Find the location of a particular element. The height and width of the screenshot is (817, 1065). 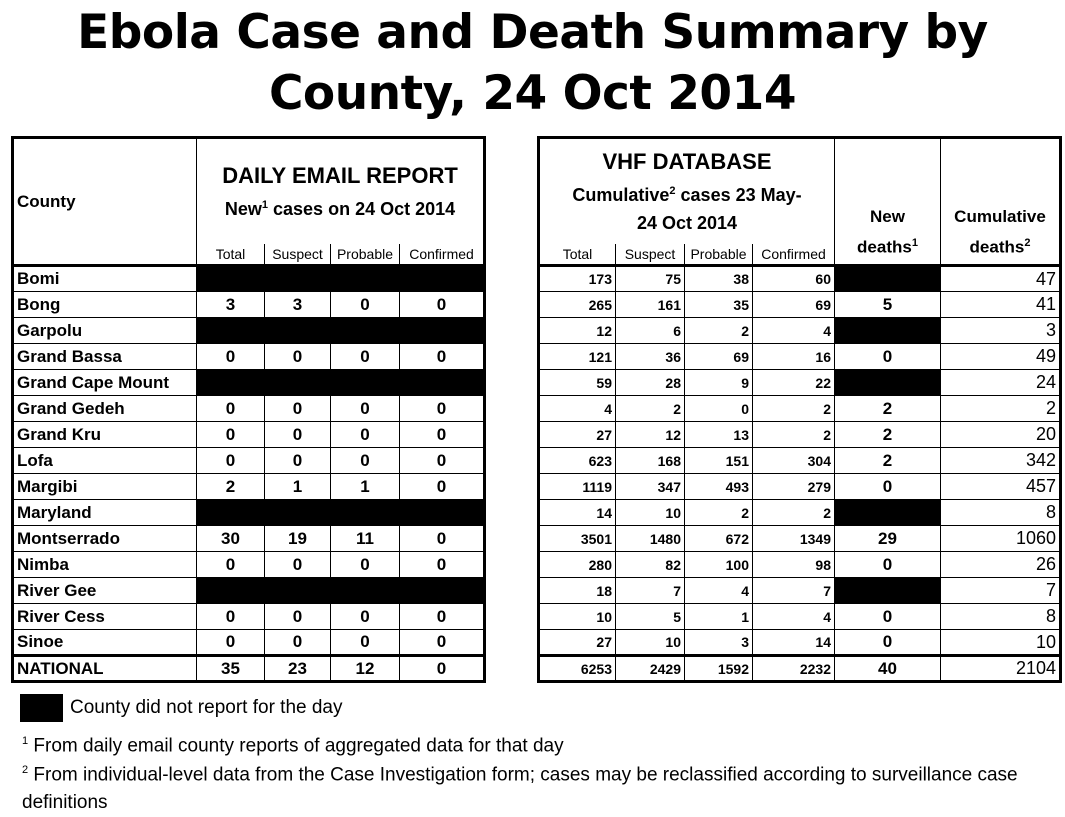

table-row: Bomi is located at coordinates (249, 278).